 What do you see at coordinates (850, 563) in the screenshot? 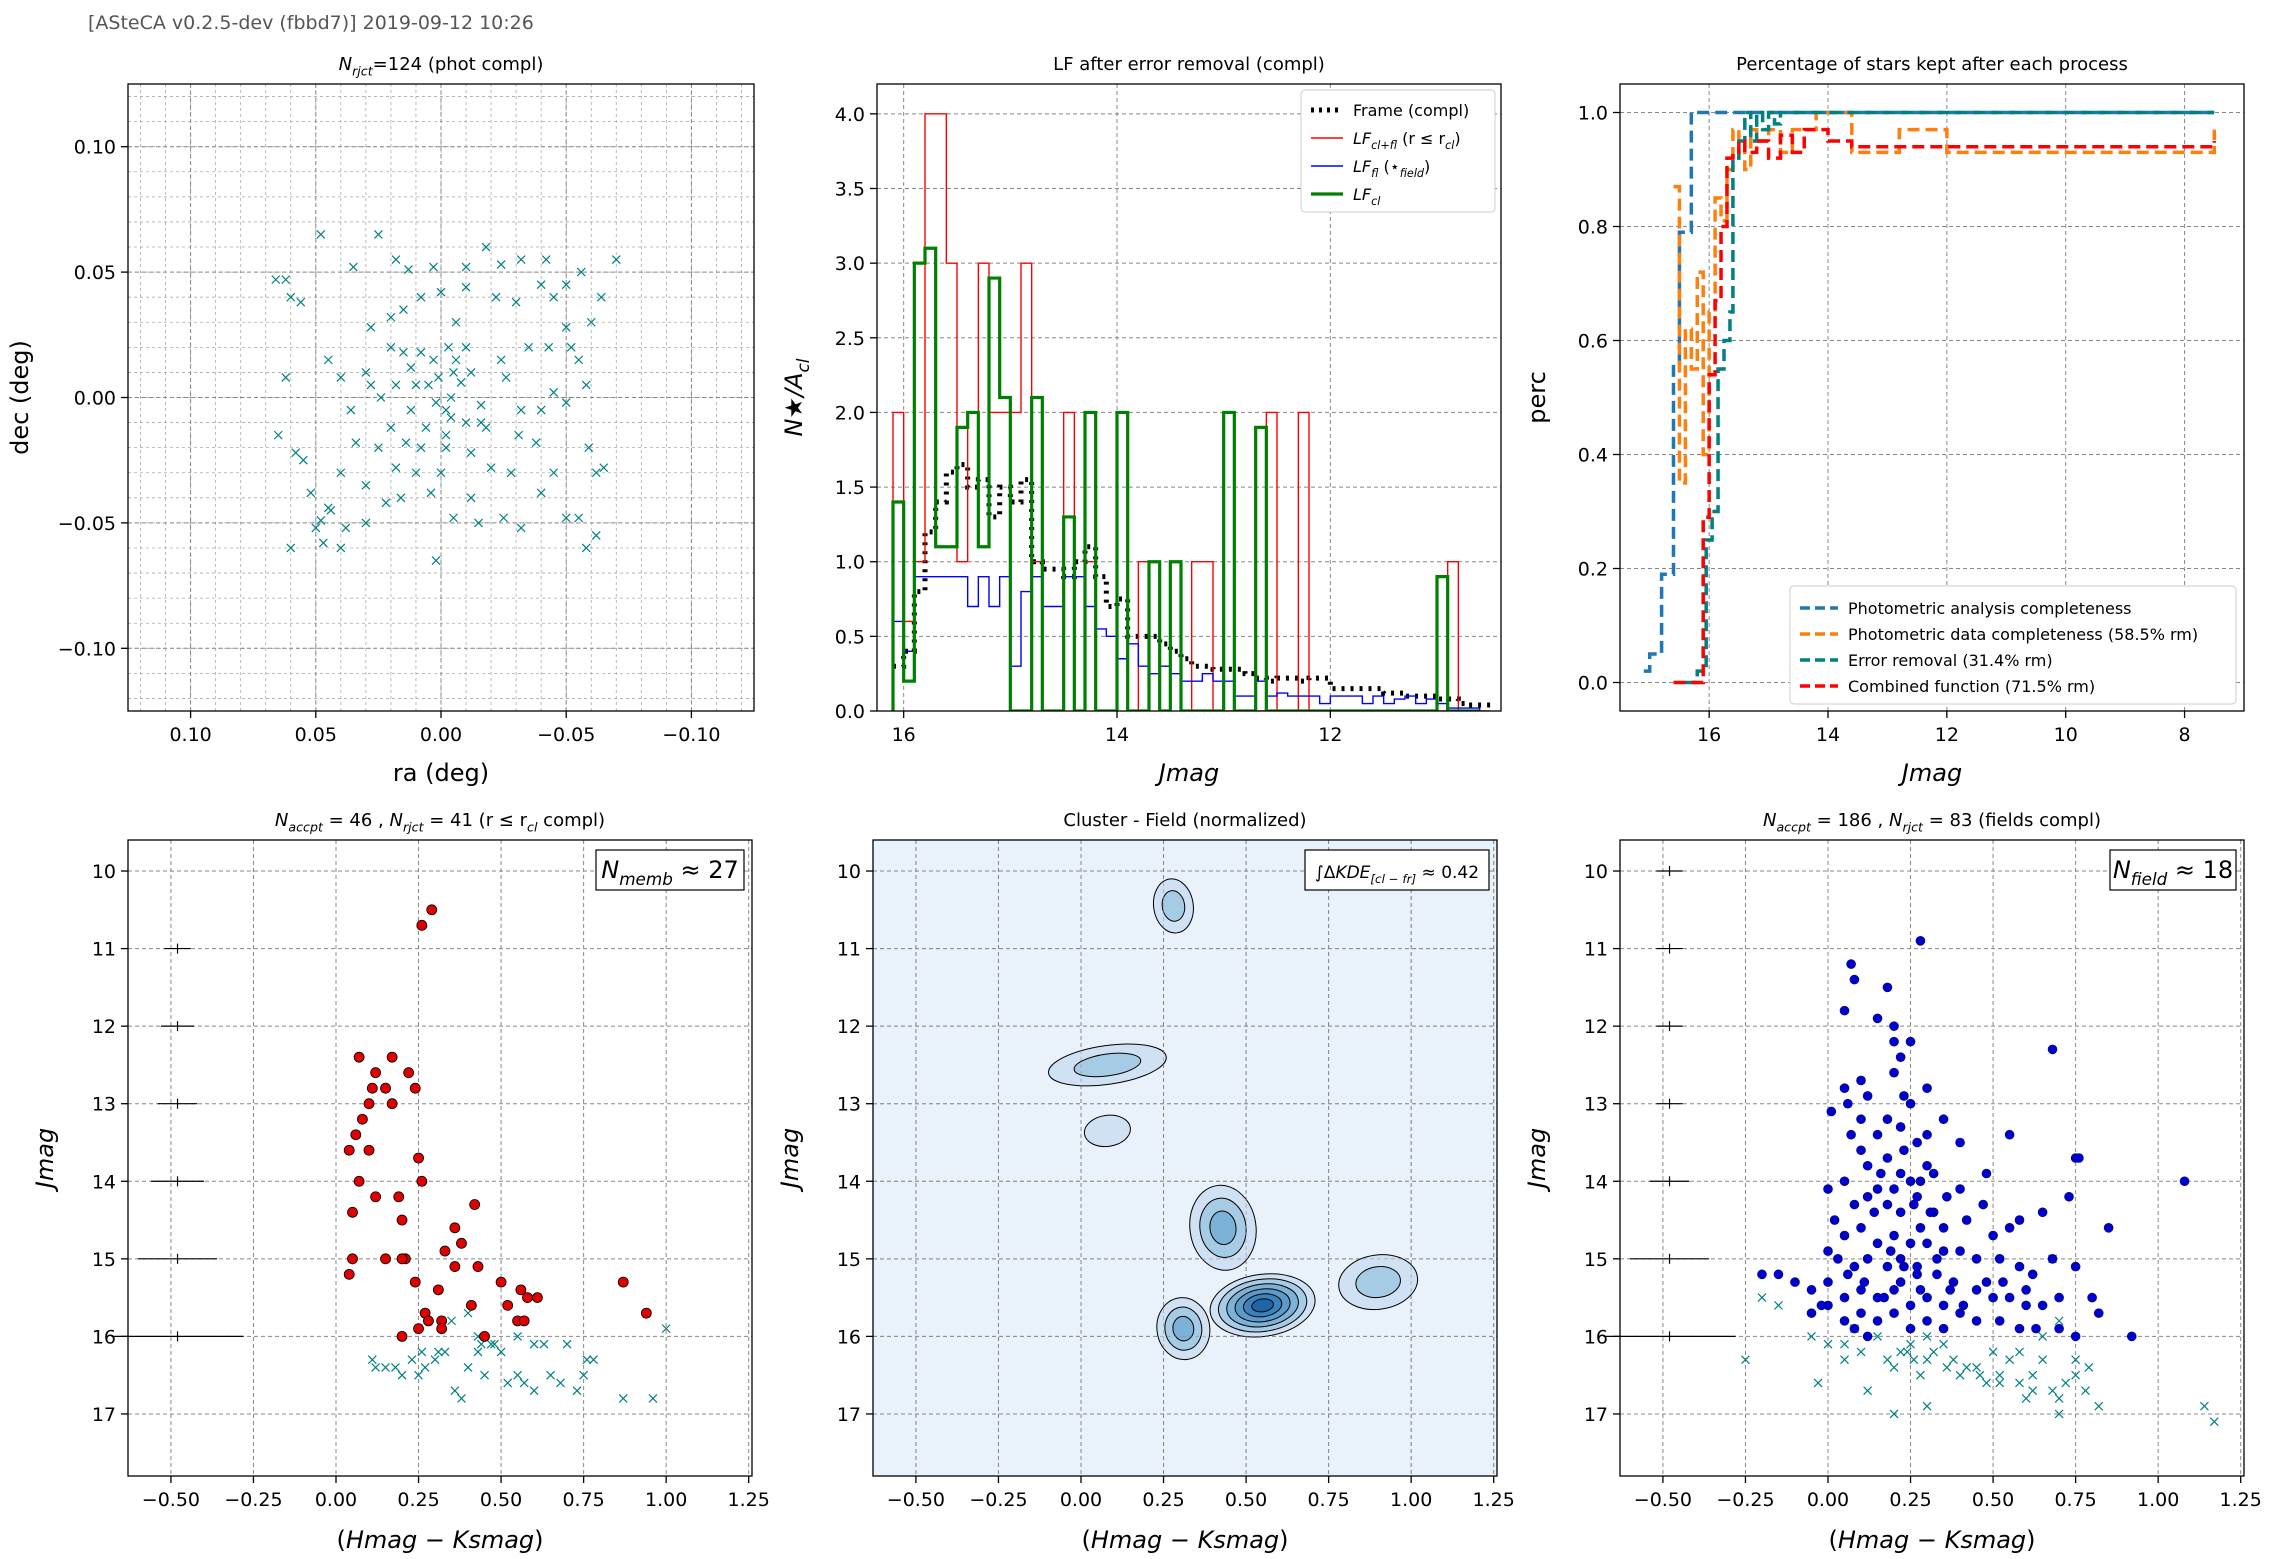
I see `p2-ytick-label: 1.0` at bounding box center [850, 563].